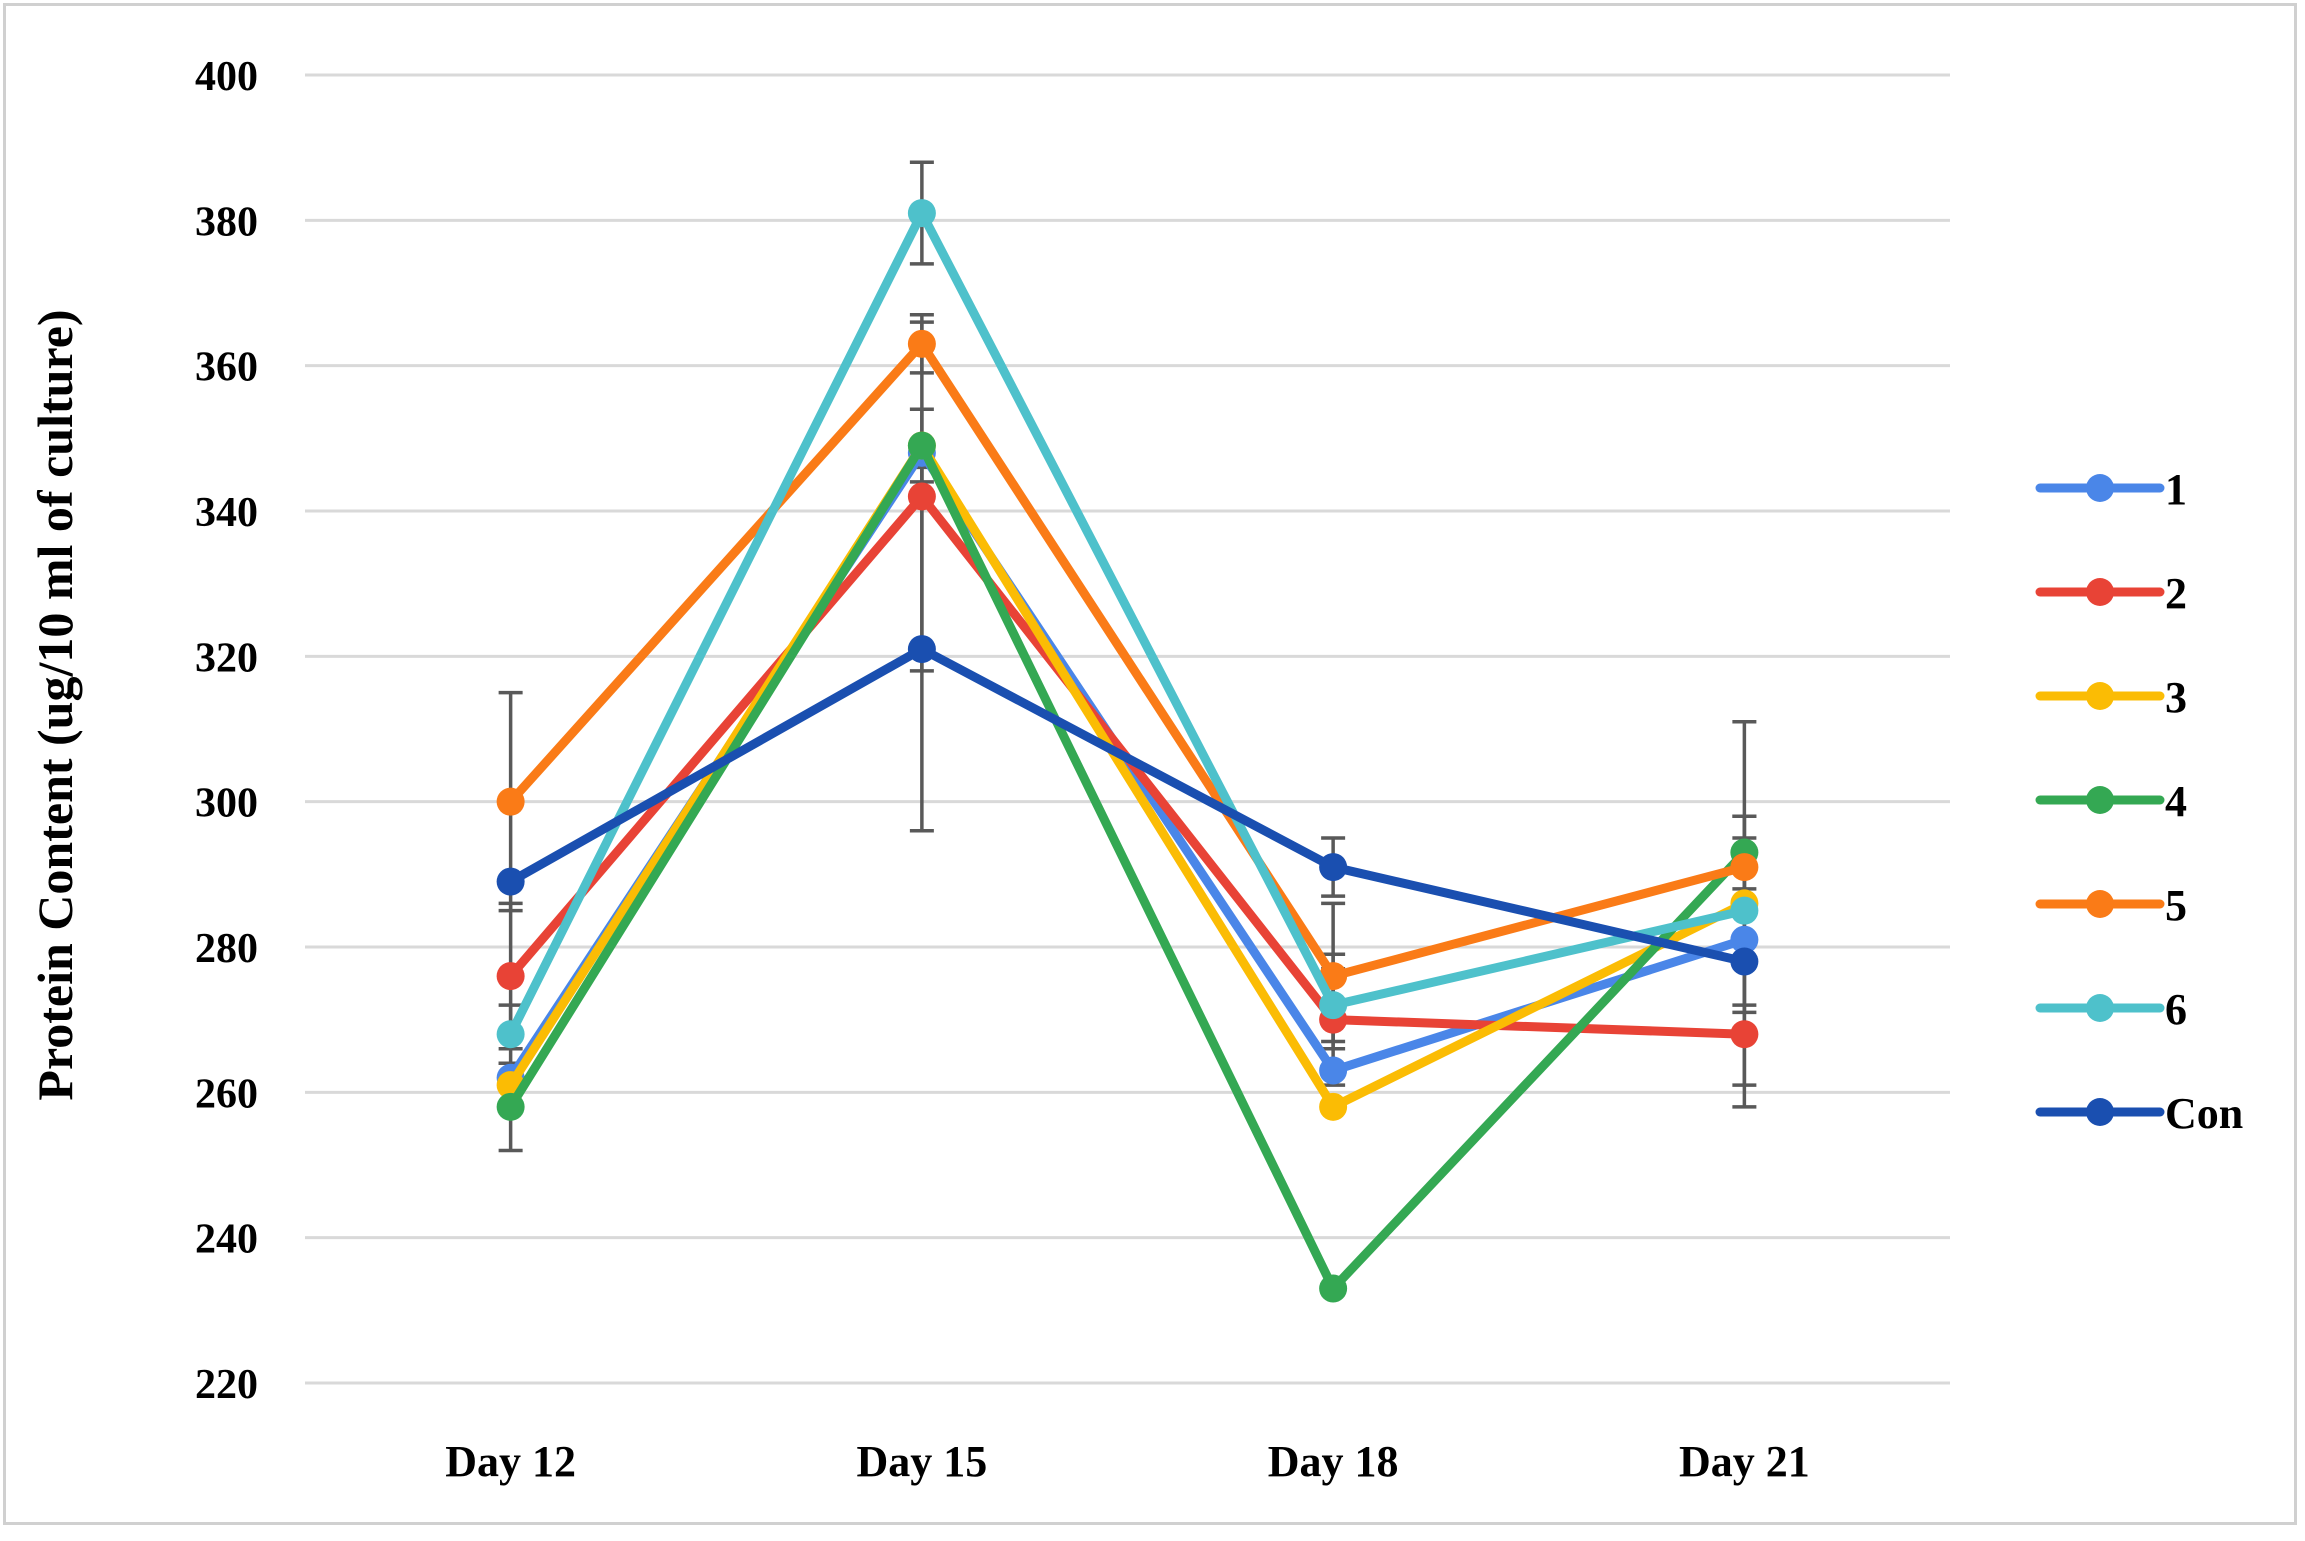 The image size is (2305, 1541). I want to click on legend-entry: 4, so click(2111, 801).